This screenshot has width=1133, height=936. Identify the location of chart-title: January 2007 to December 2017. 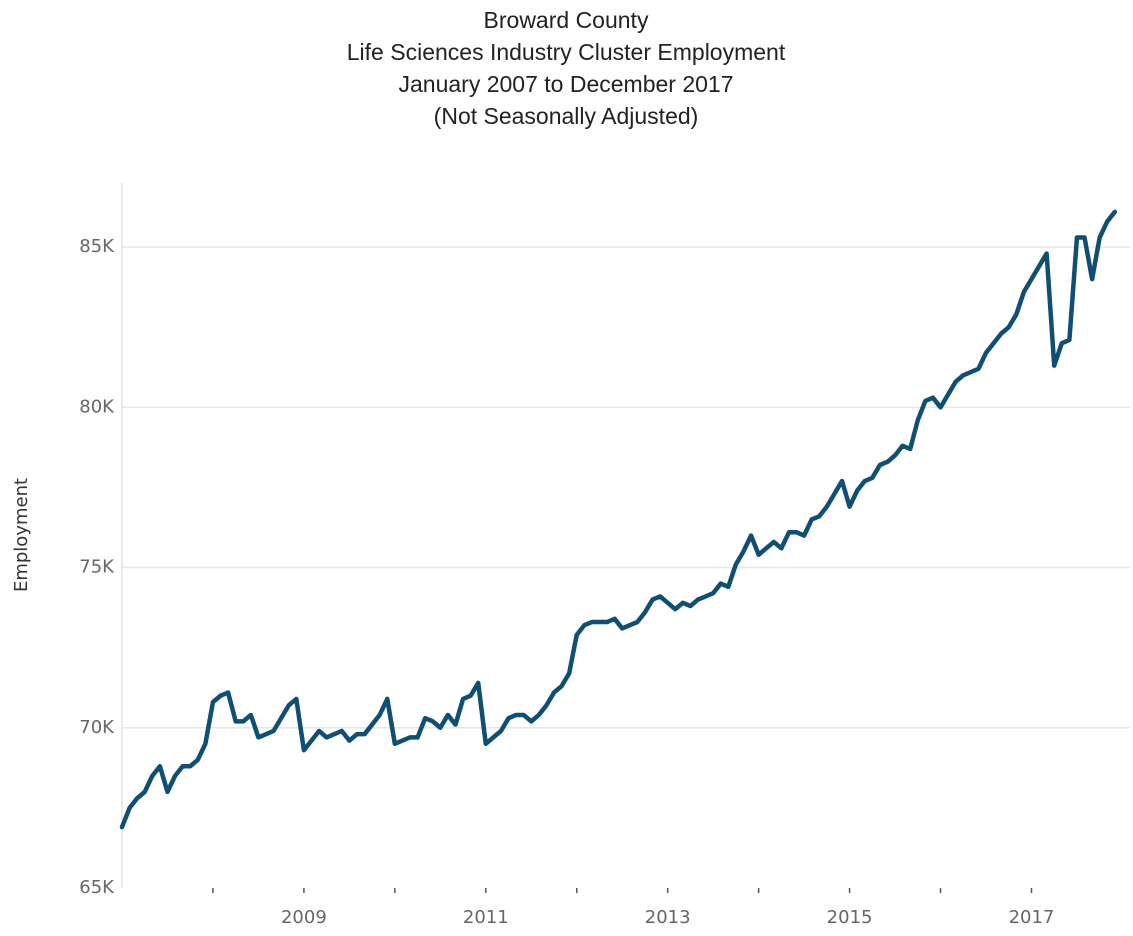
(566, 84).